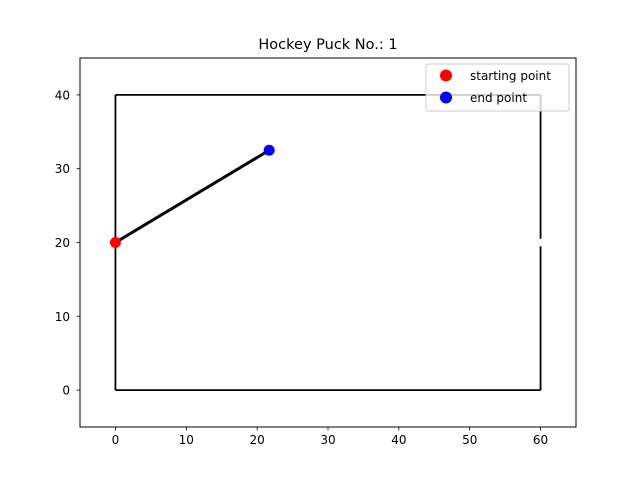 The image size is (640, 480). What do you see at coordinates (116, 440) in the screenshot?
I see `x-tick-label-0: 0` at bounding box center [116, 440].